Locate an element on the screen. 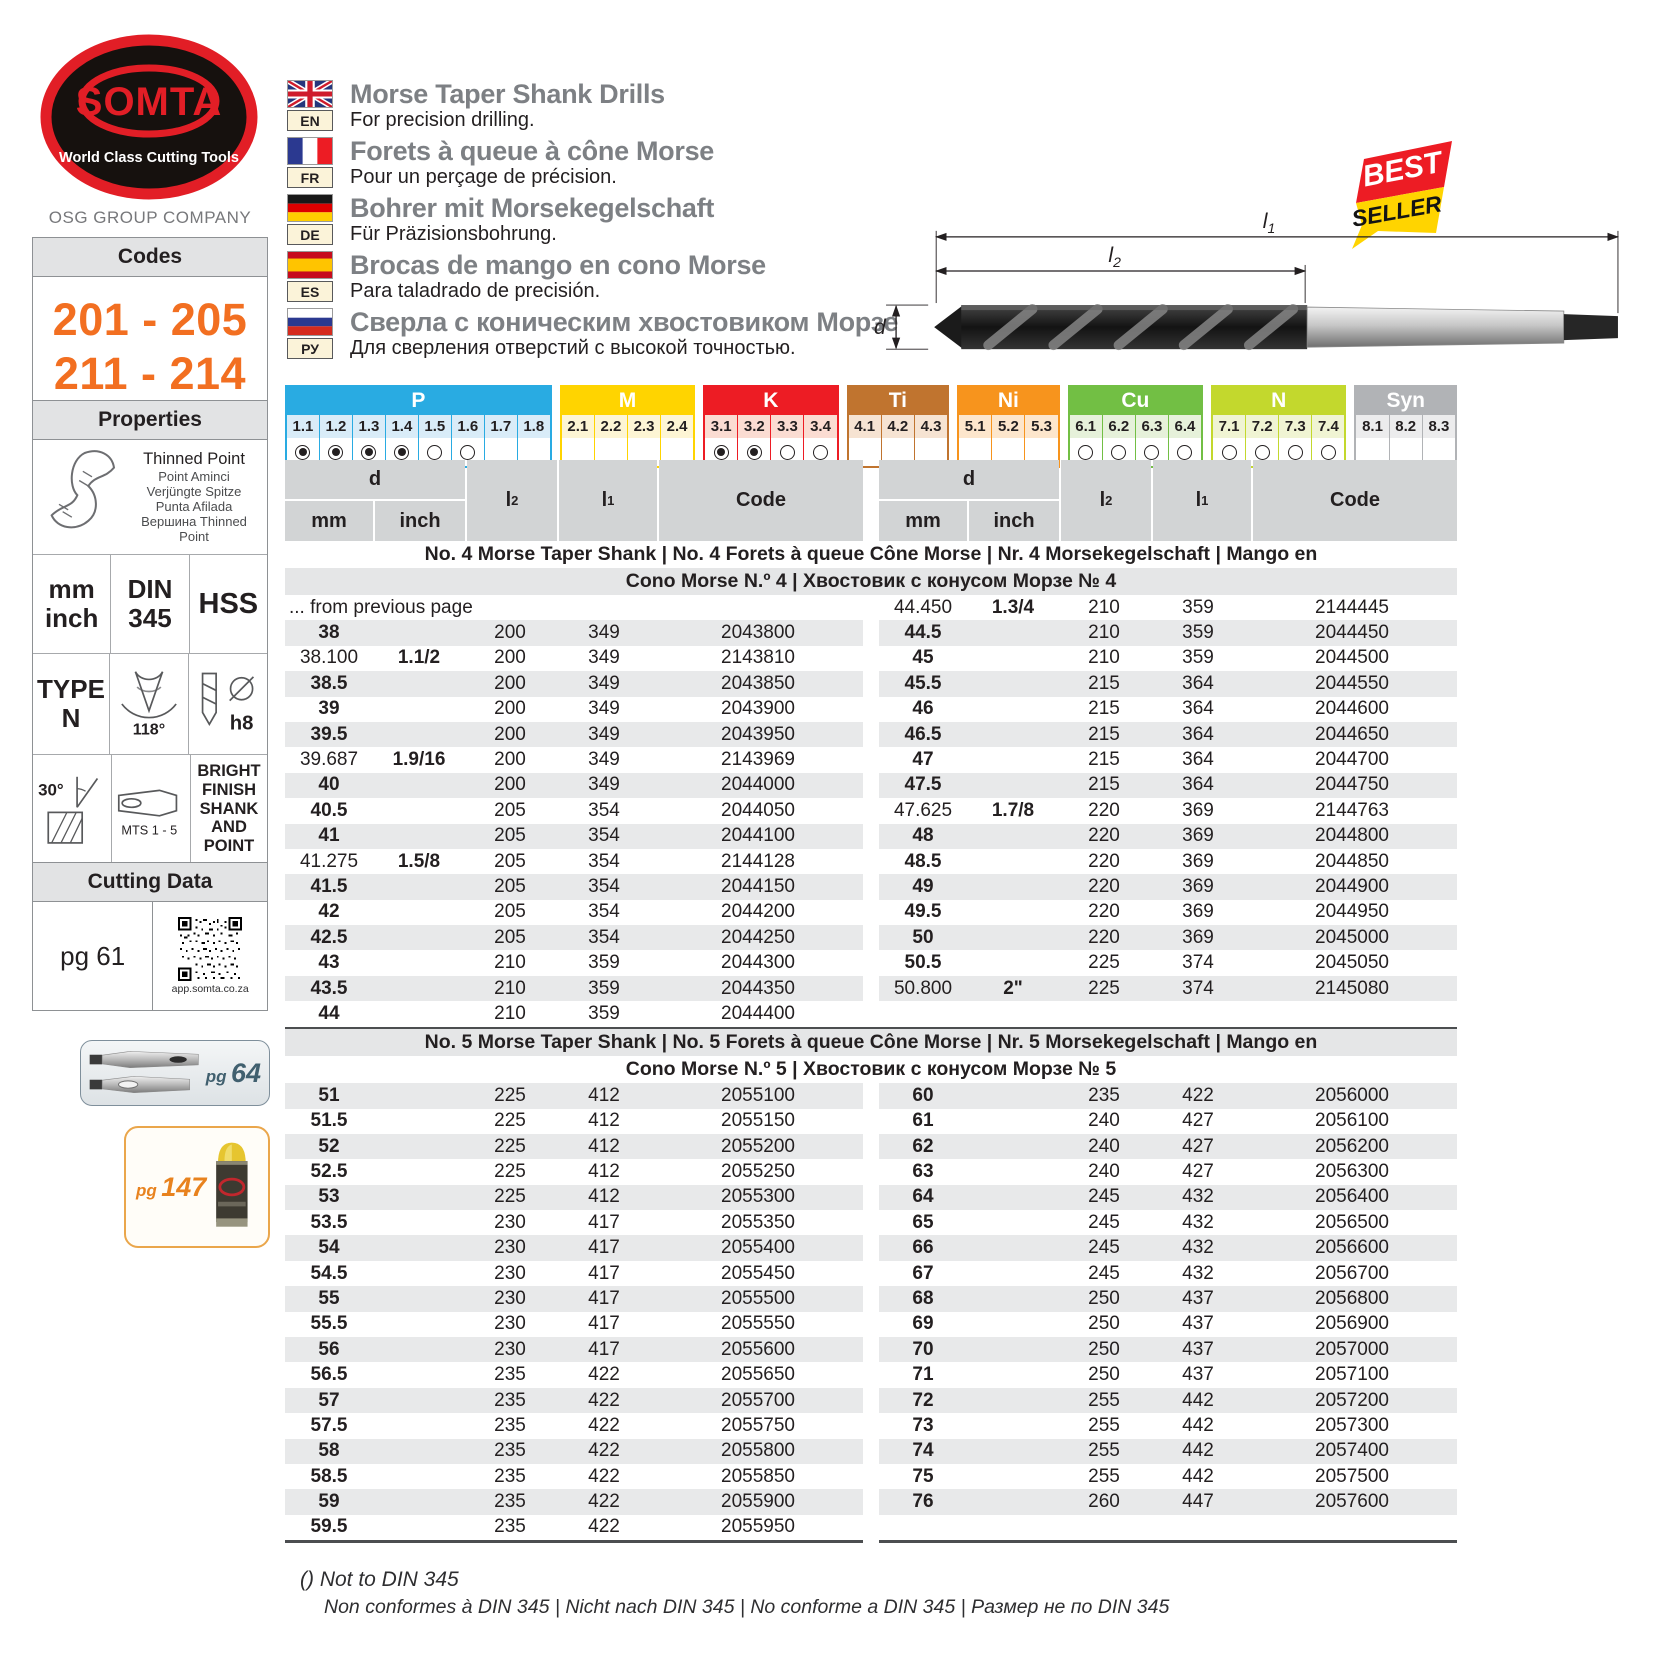 The width and height of the screenshot is (1654, 1654). cell-l2: 205 is located at coordinates (510, 836).